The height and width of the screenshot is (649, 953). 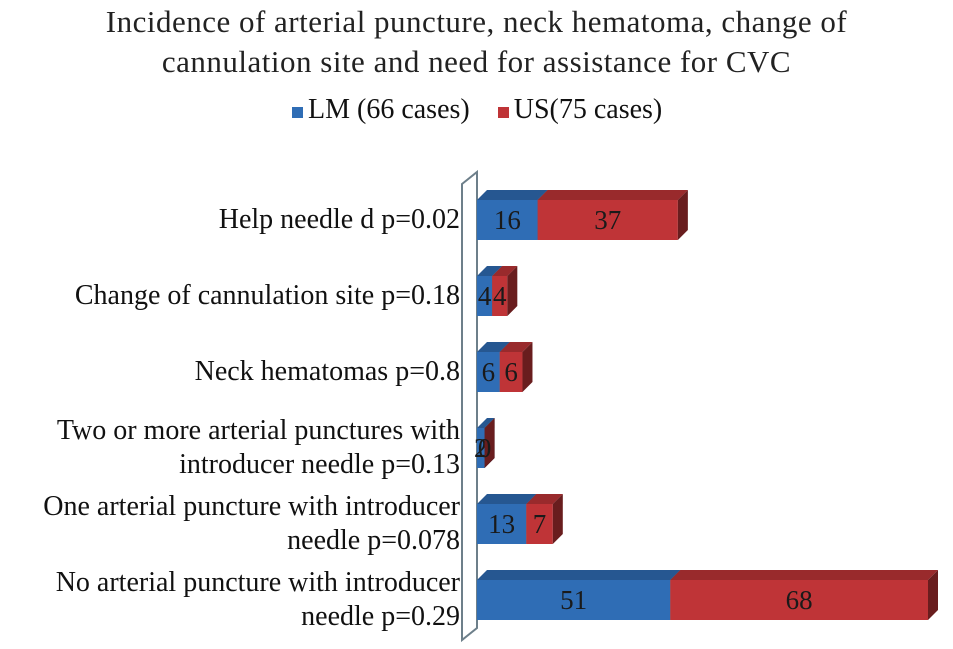 What do you see at coordinates (469, 406) in the screenshot?
I see `axis-wall` at bounding box center [469, 406].